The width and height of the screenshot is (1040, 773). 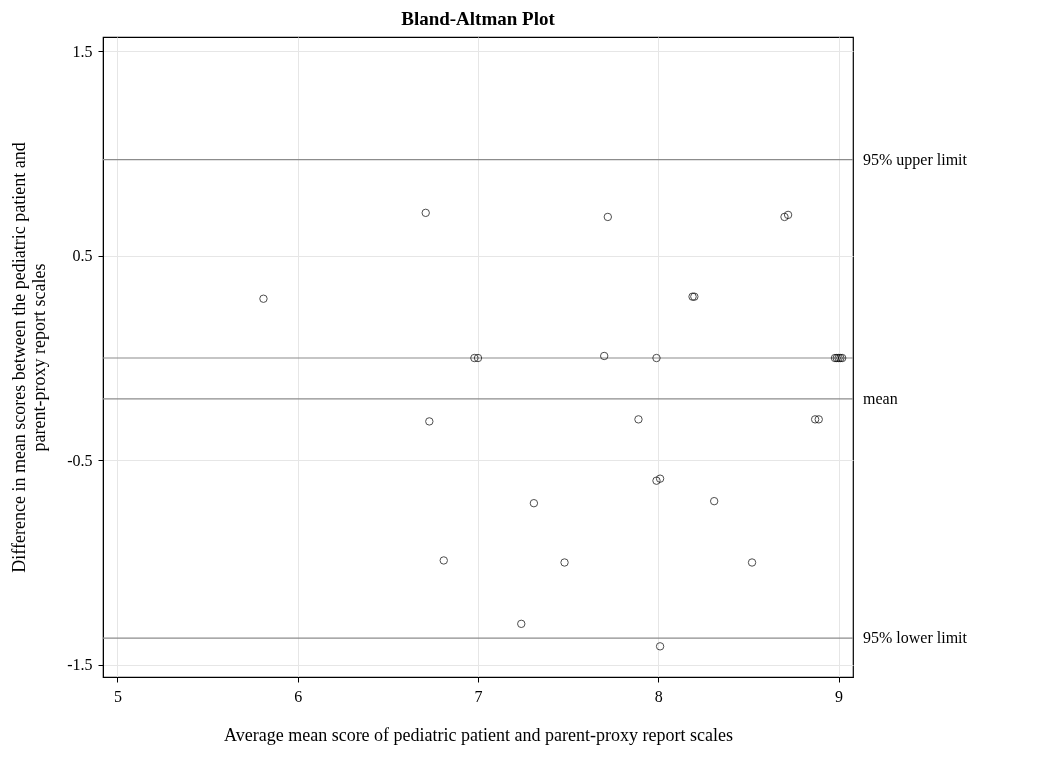 What do you see at coordinates (117, 696) in the screenshot?
I see `x-tick-label: 5` at bounding box center [117, 696].